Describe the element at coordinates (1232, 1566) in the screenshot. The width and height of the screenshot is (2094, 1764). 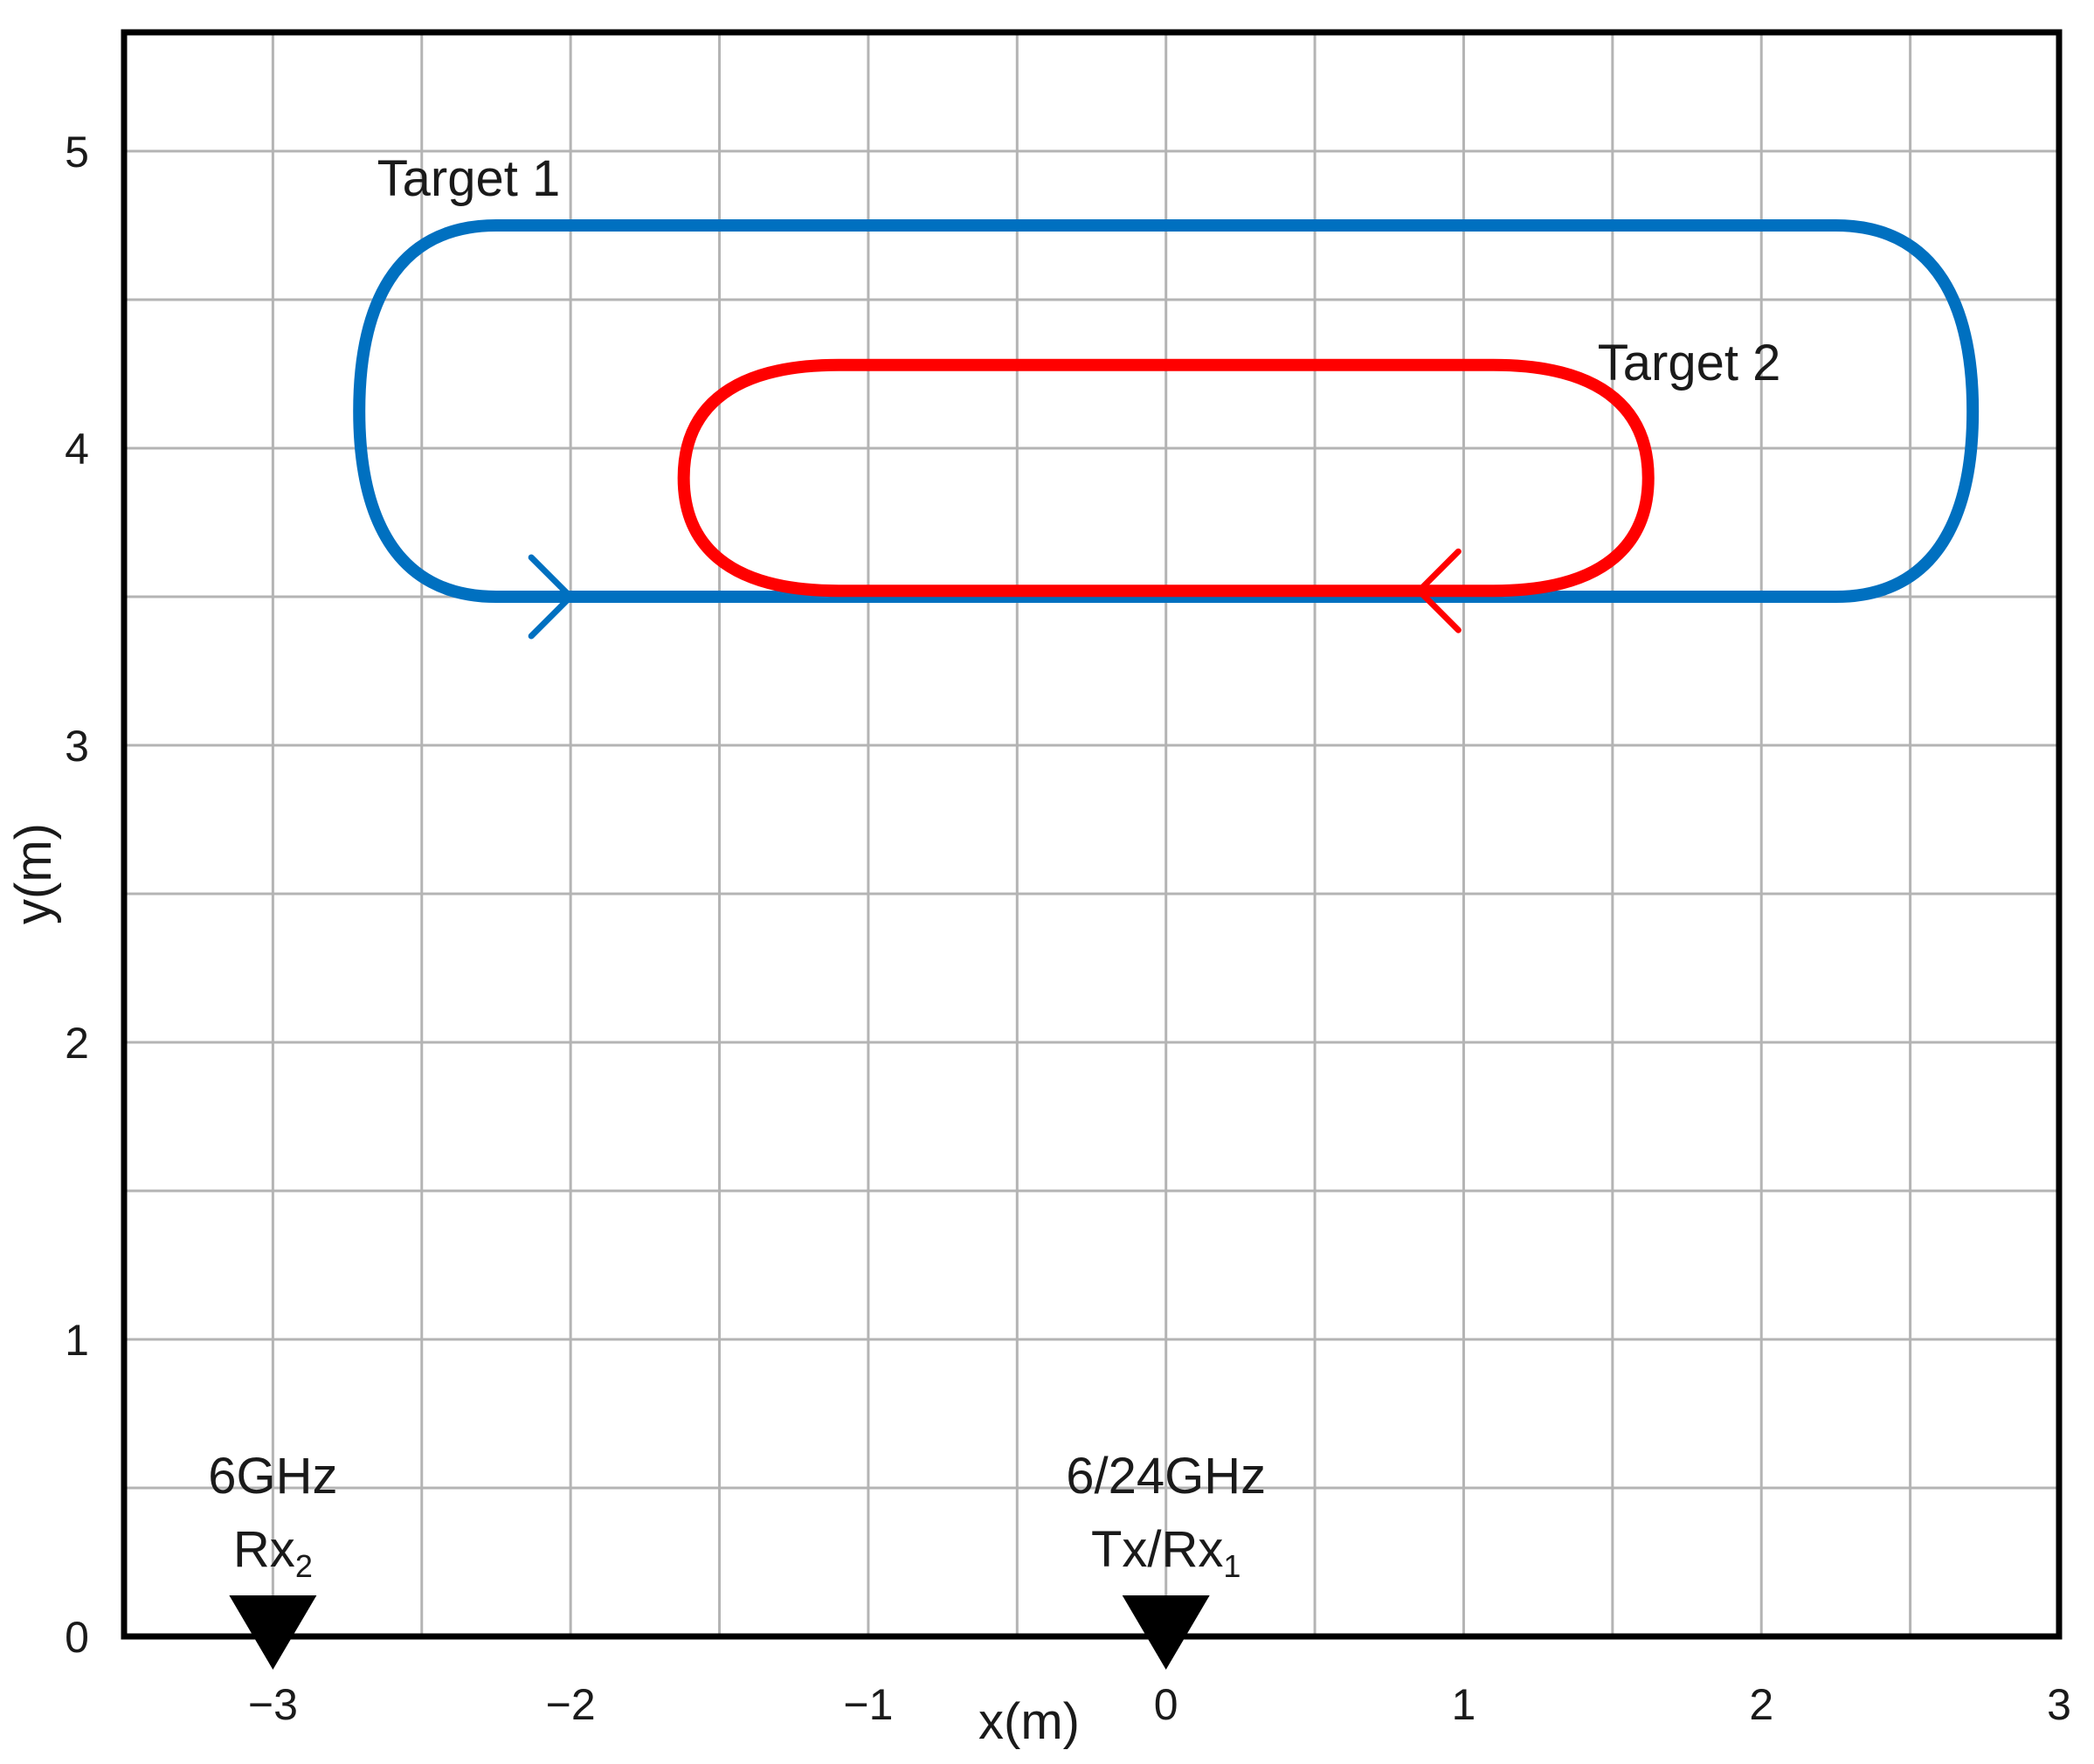
I see `antenna-role-subscript: 1` at that location.